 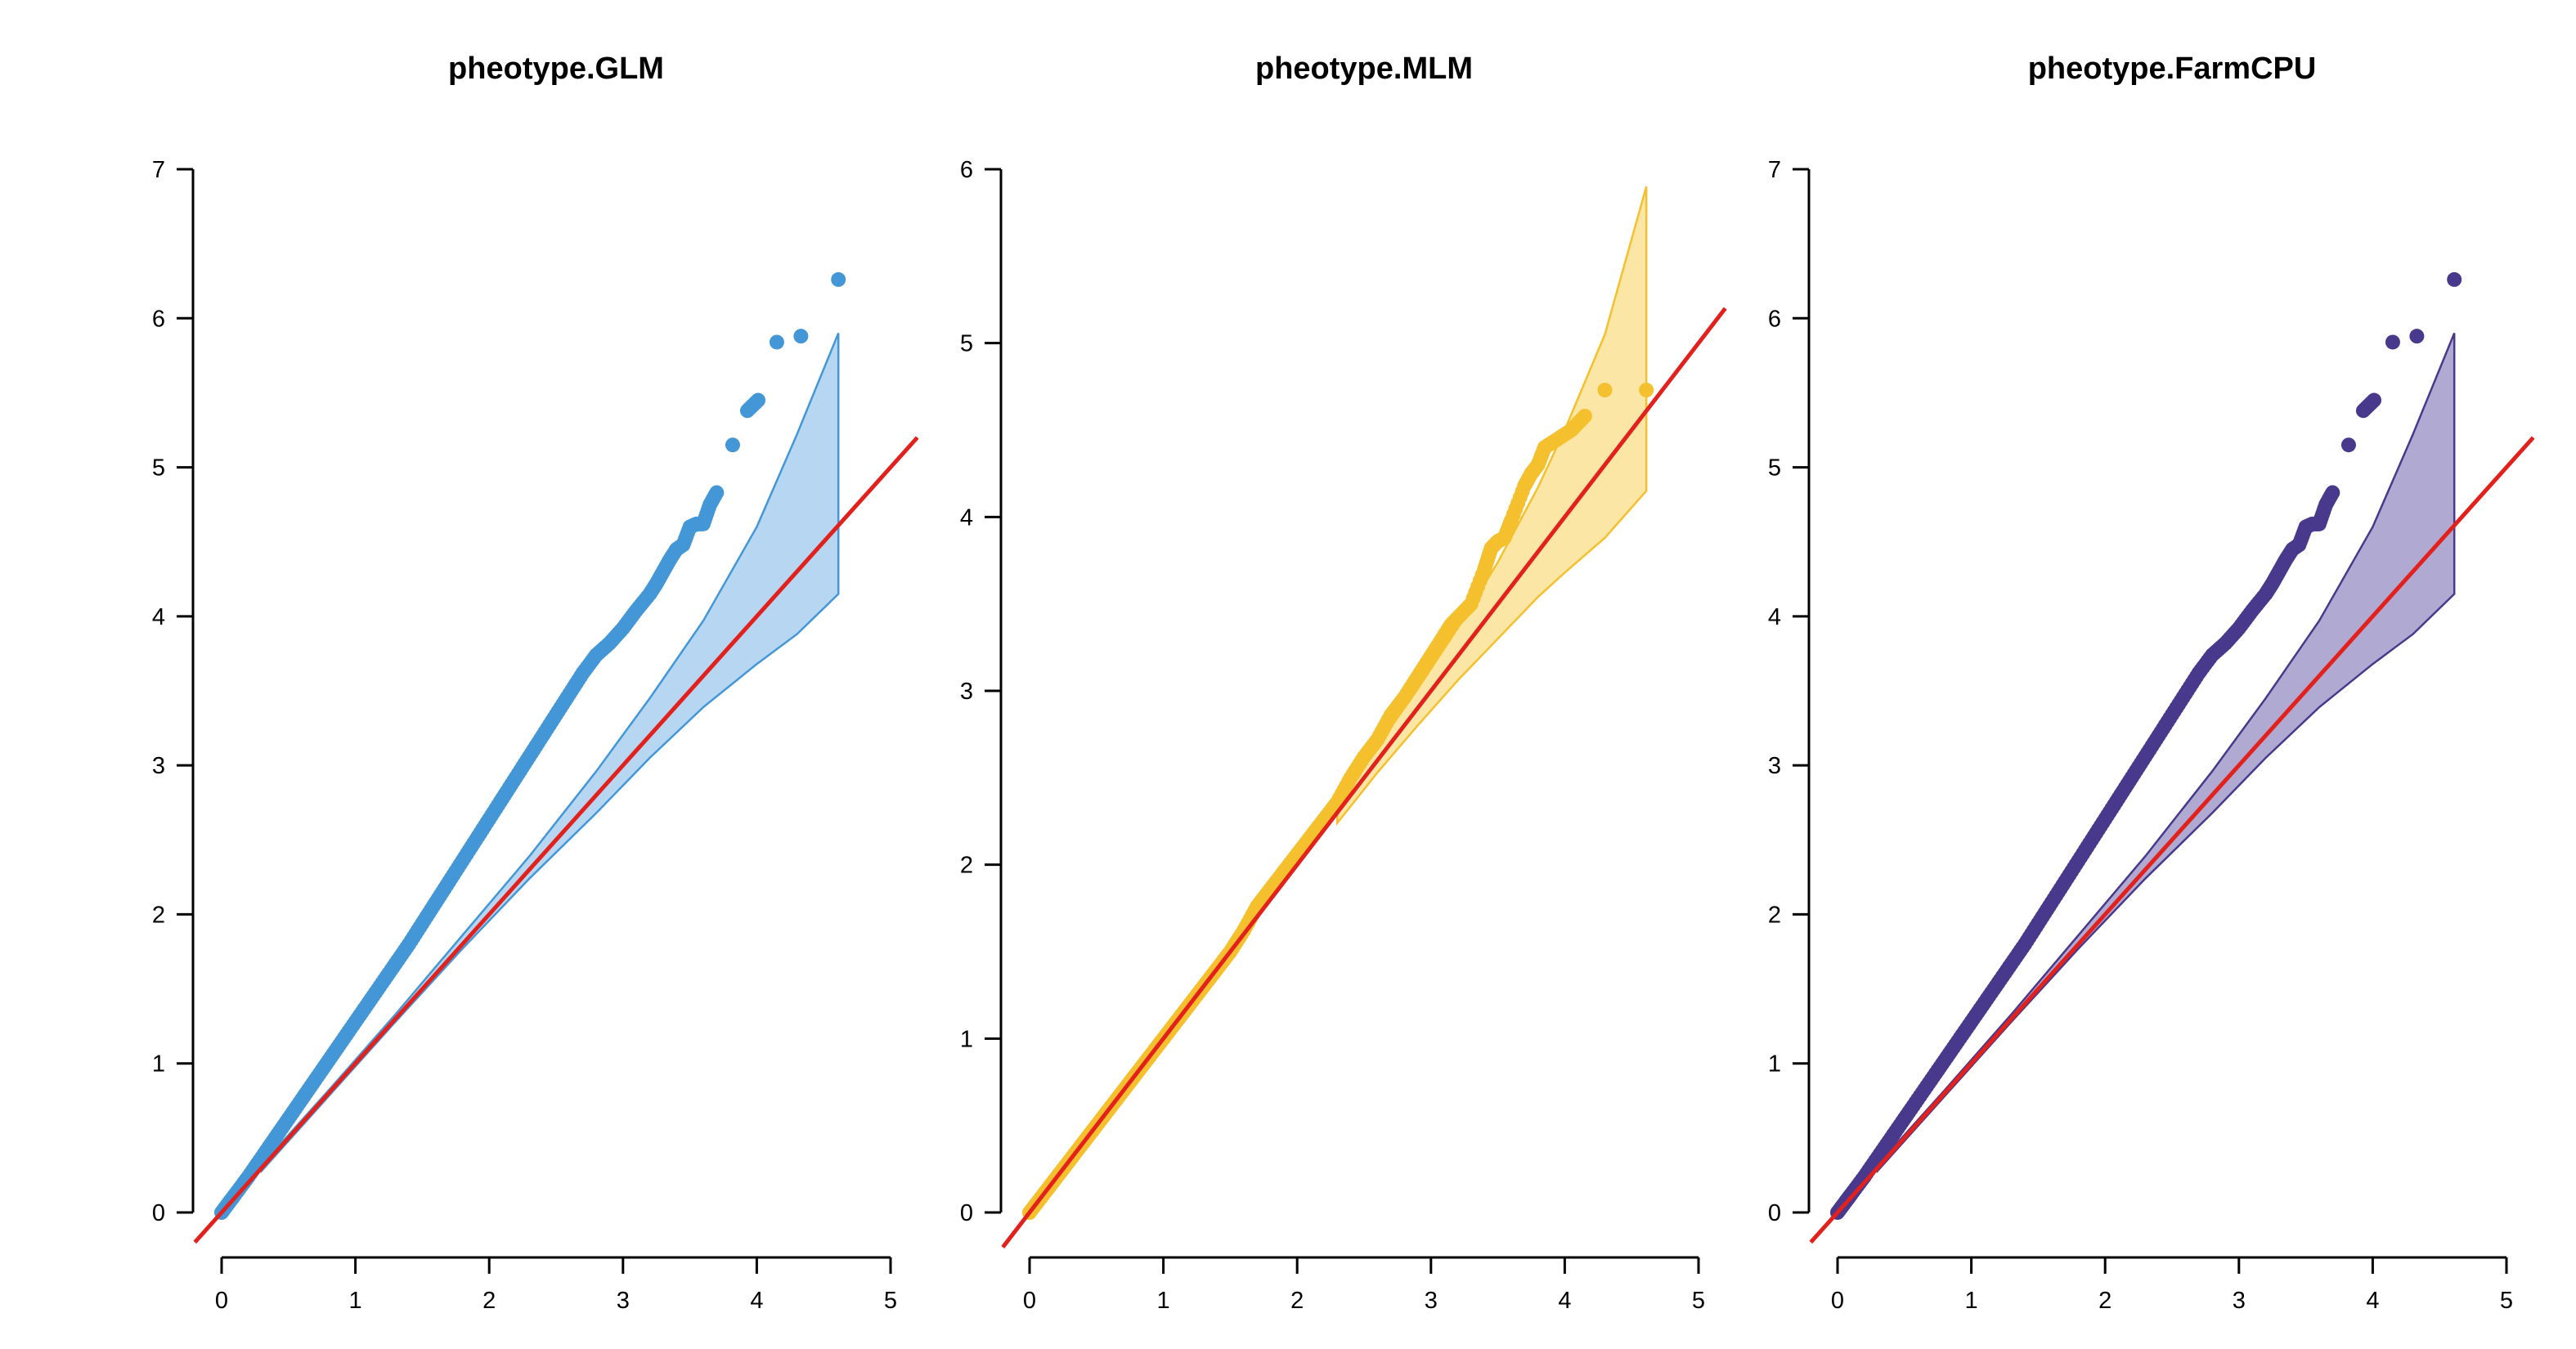 What do you see at coordinates (2172, 69) in the screenshot?
I see `panel-title: pheotype.FarmCPU` at bounding box center [2172, 69].